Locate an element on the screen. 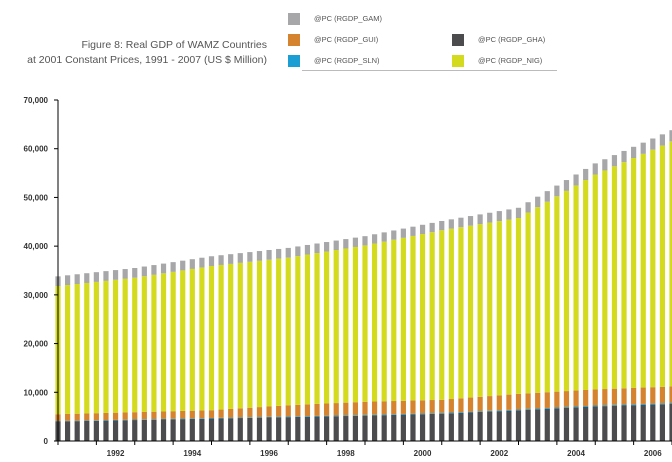  x-tick-label: 2002 is located at coordinates (499, 453).